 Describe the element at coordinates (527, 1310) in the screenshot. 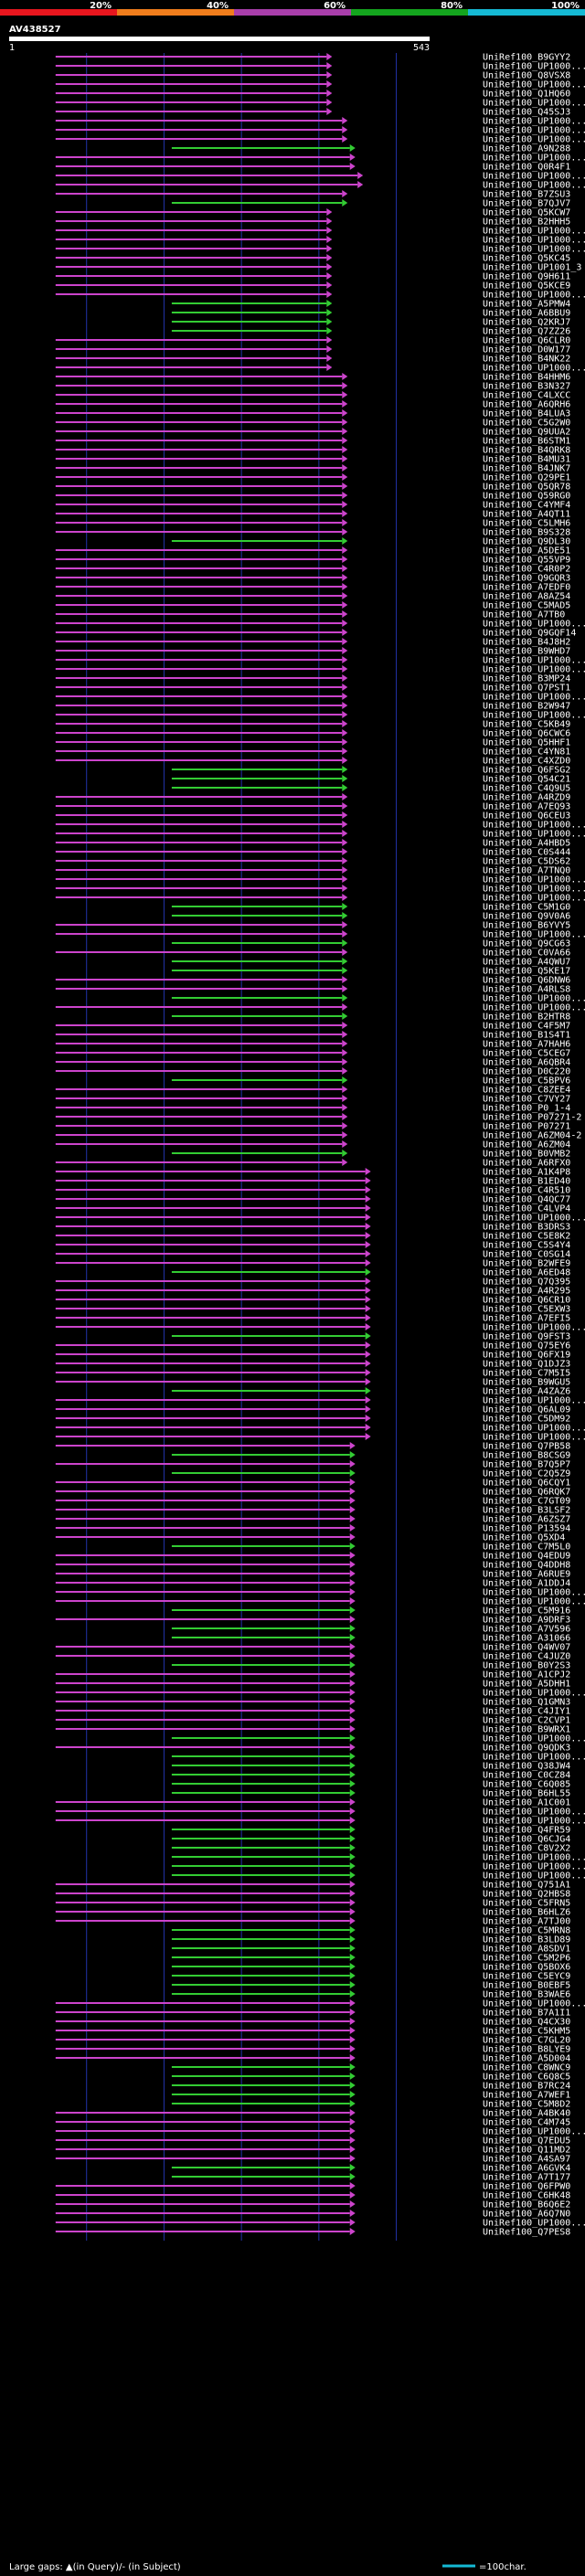

I see `hit-label: UniRef100_C5EXW3` at that location.